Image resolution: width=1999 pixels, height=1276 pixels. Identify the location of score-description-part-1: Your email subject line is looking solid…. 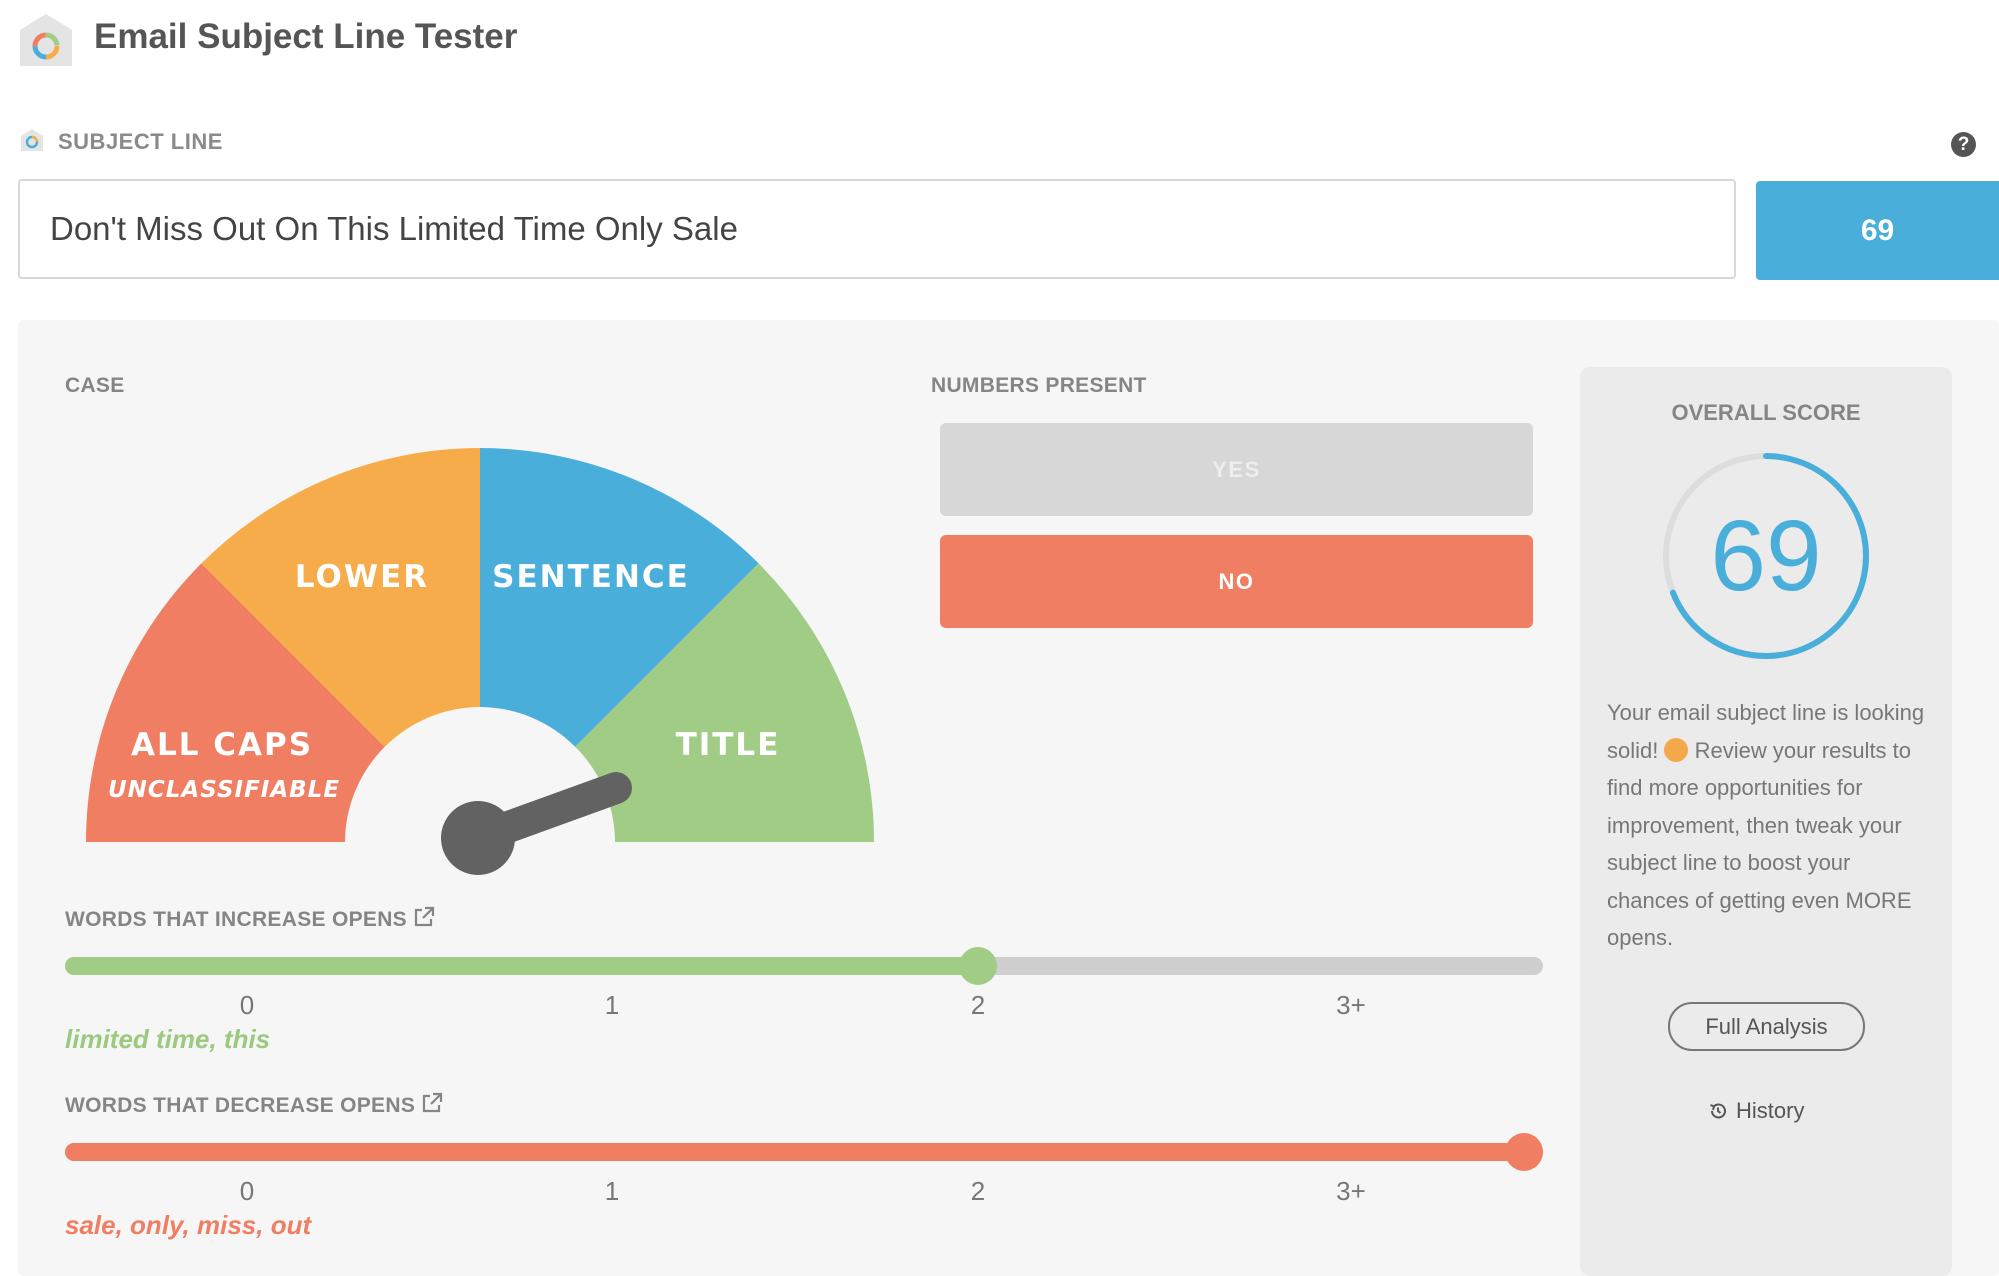
(1766, 731).